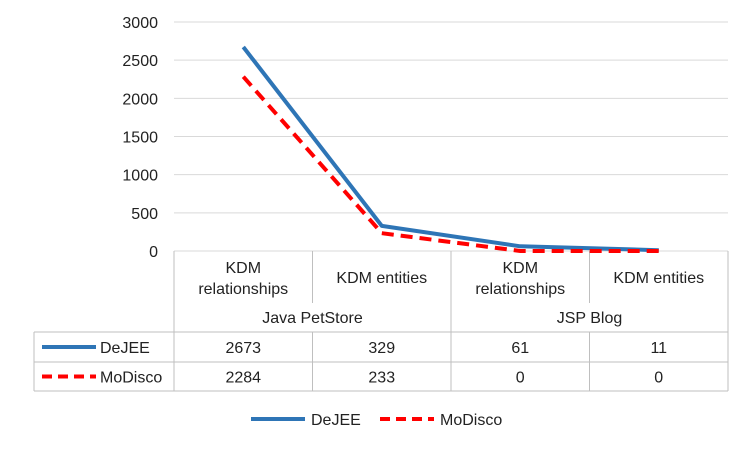 The height and width of the screenshot is (450, 750). Describe the element at coordinates (520, 378) in the screenshot. I see `table-cell-1-2: 0` at that location.